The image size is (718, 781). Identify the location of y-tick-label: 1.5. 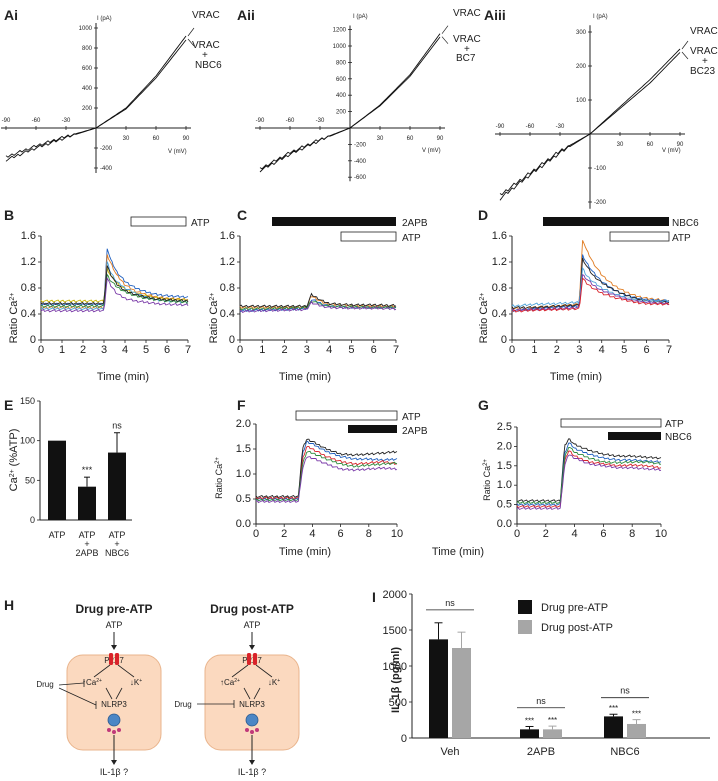
(243, 449).